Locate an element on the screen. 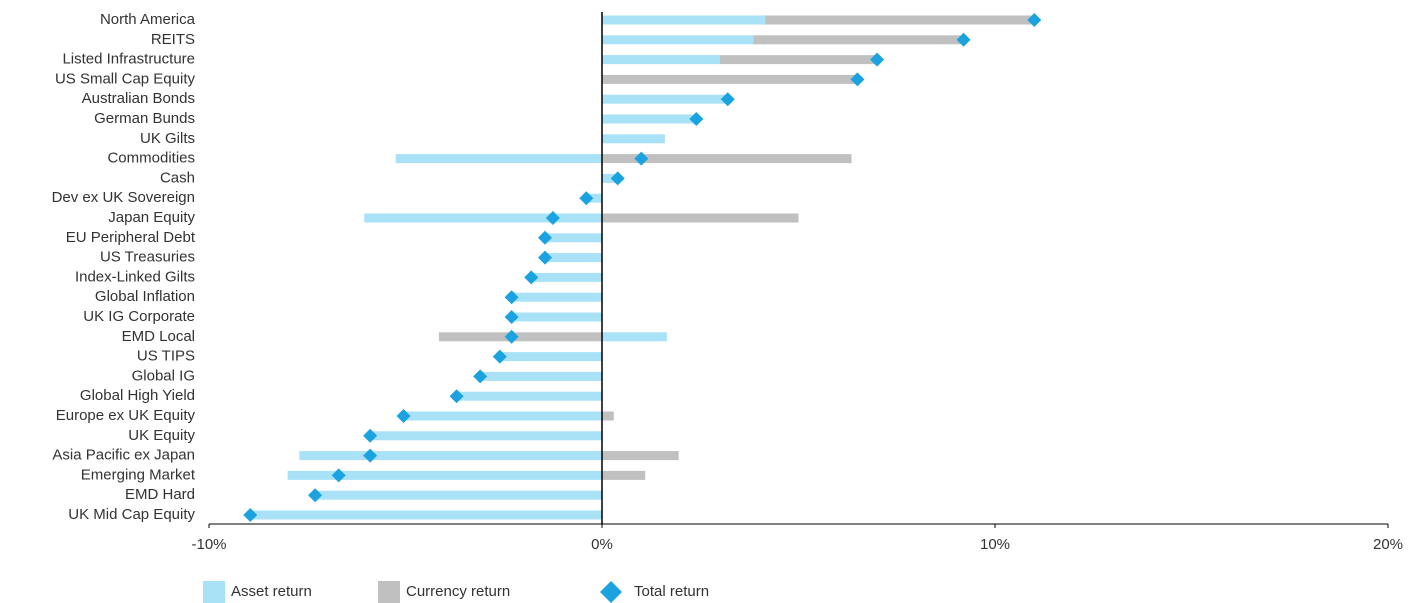 The width and height of the screenshot is (1411, 603). category-label: Global Inflation is located at coordinates (145, 296).